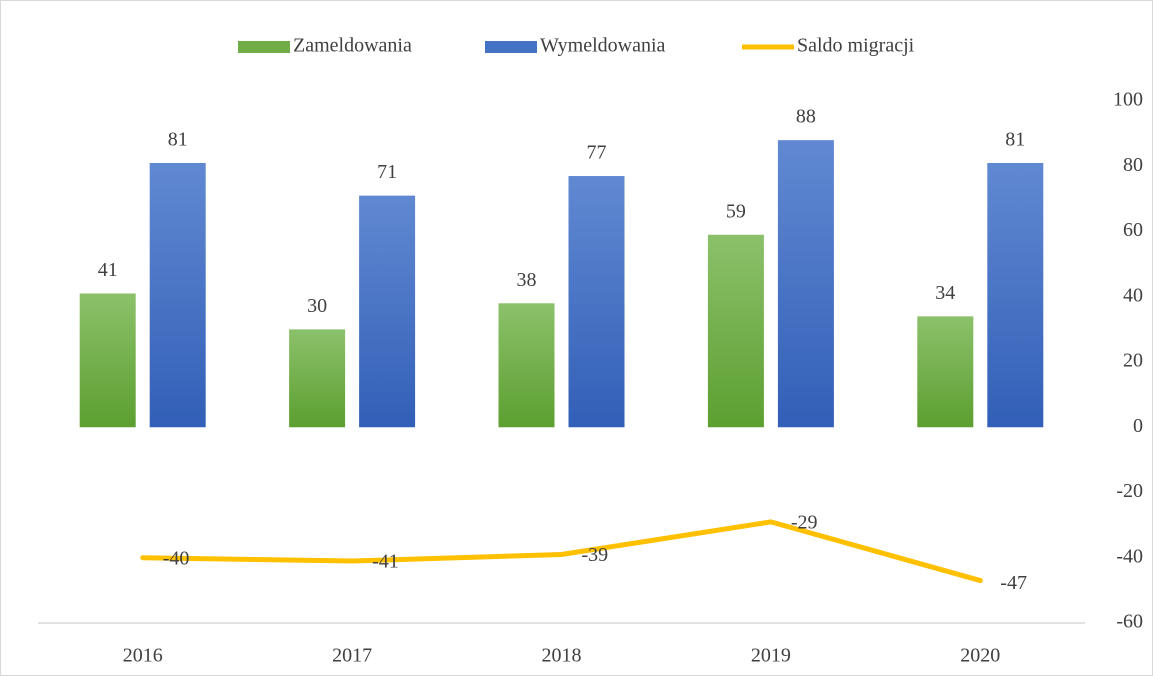 This screenshot has height=676, width=1153. I want to click on x-tick-label: 2018, so click(562, 656).